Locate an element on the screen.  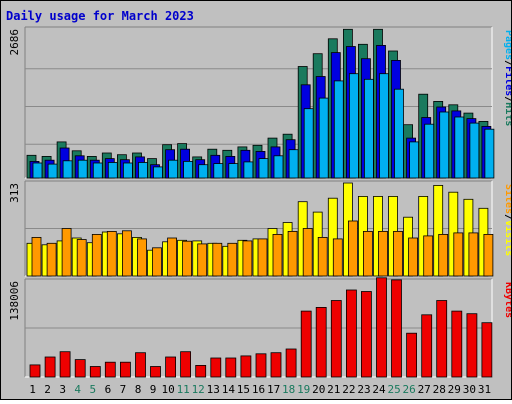
x-tick-9: 9 is located at coordinates (153, 389).